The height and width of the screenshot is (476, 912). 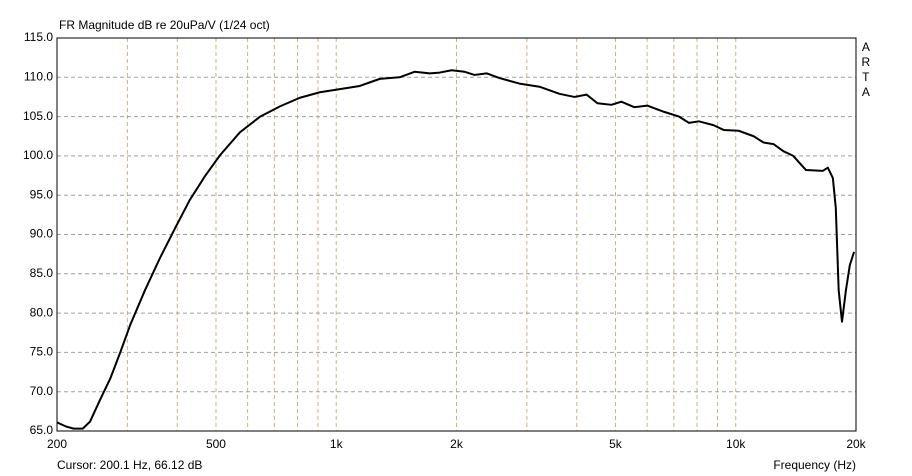 What do you see at coordinates (42, 273) in the screenshot?
I see `y-tick-label: 85.0` at bounding box center [42, 273].